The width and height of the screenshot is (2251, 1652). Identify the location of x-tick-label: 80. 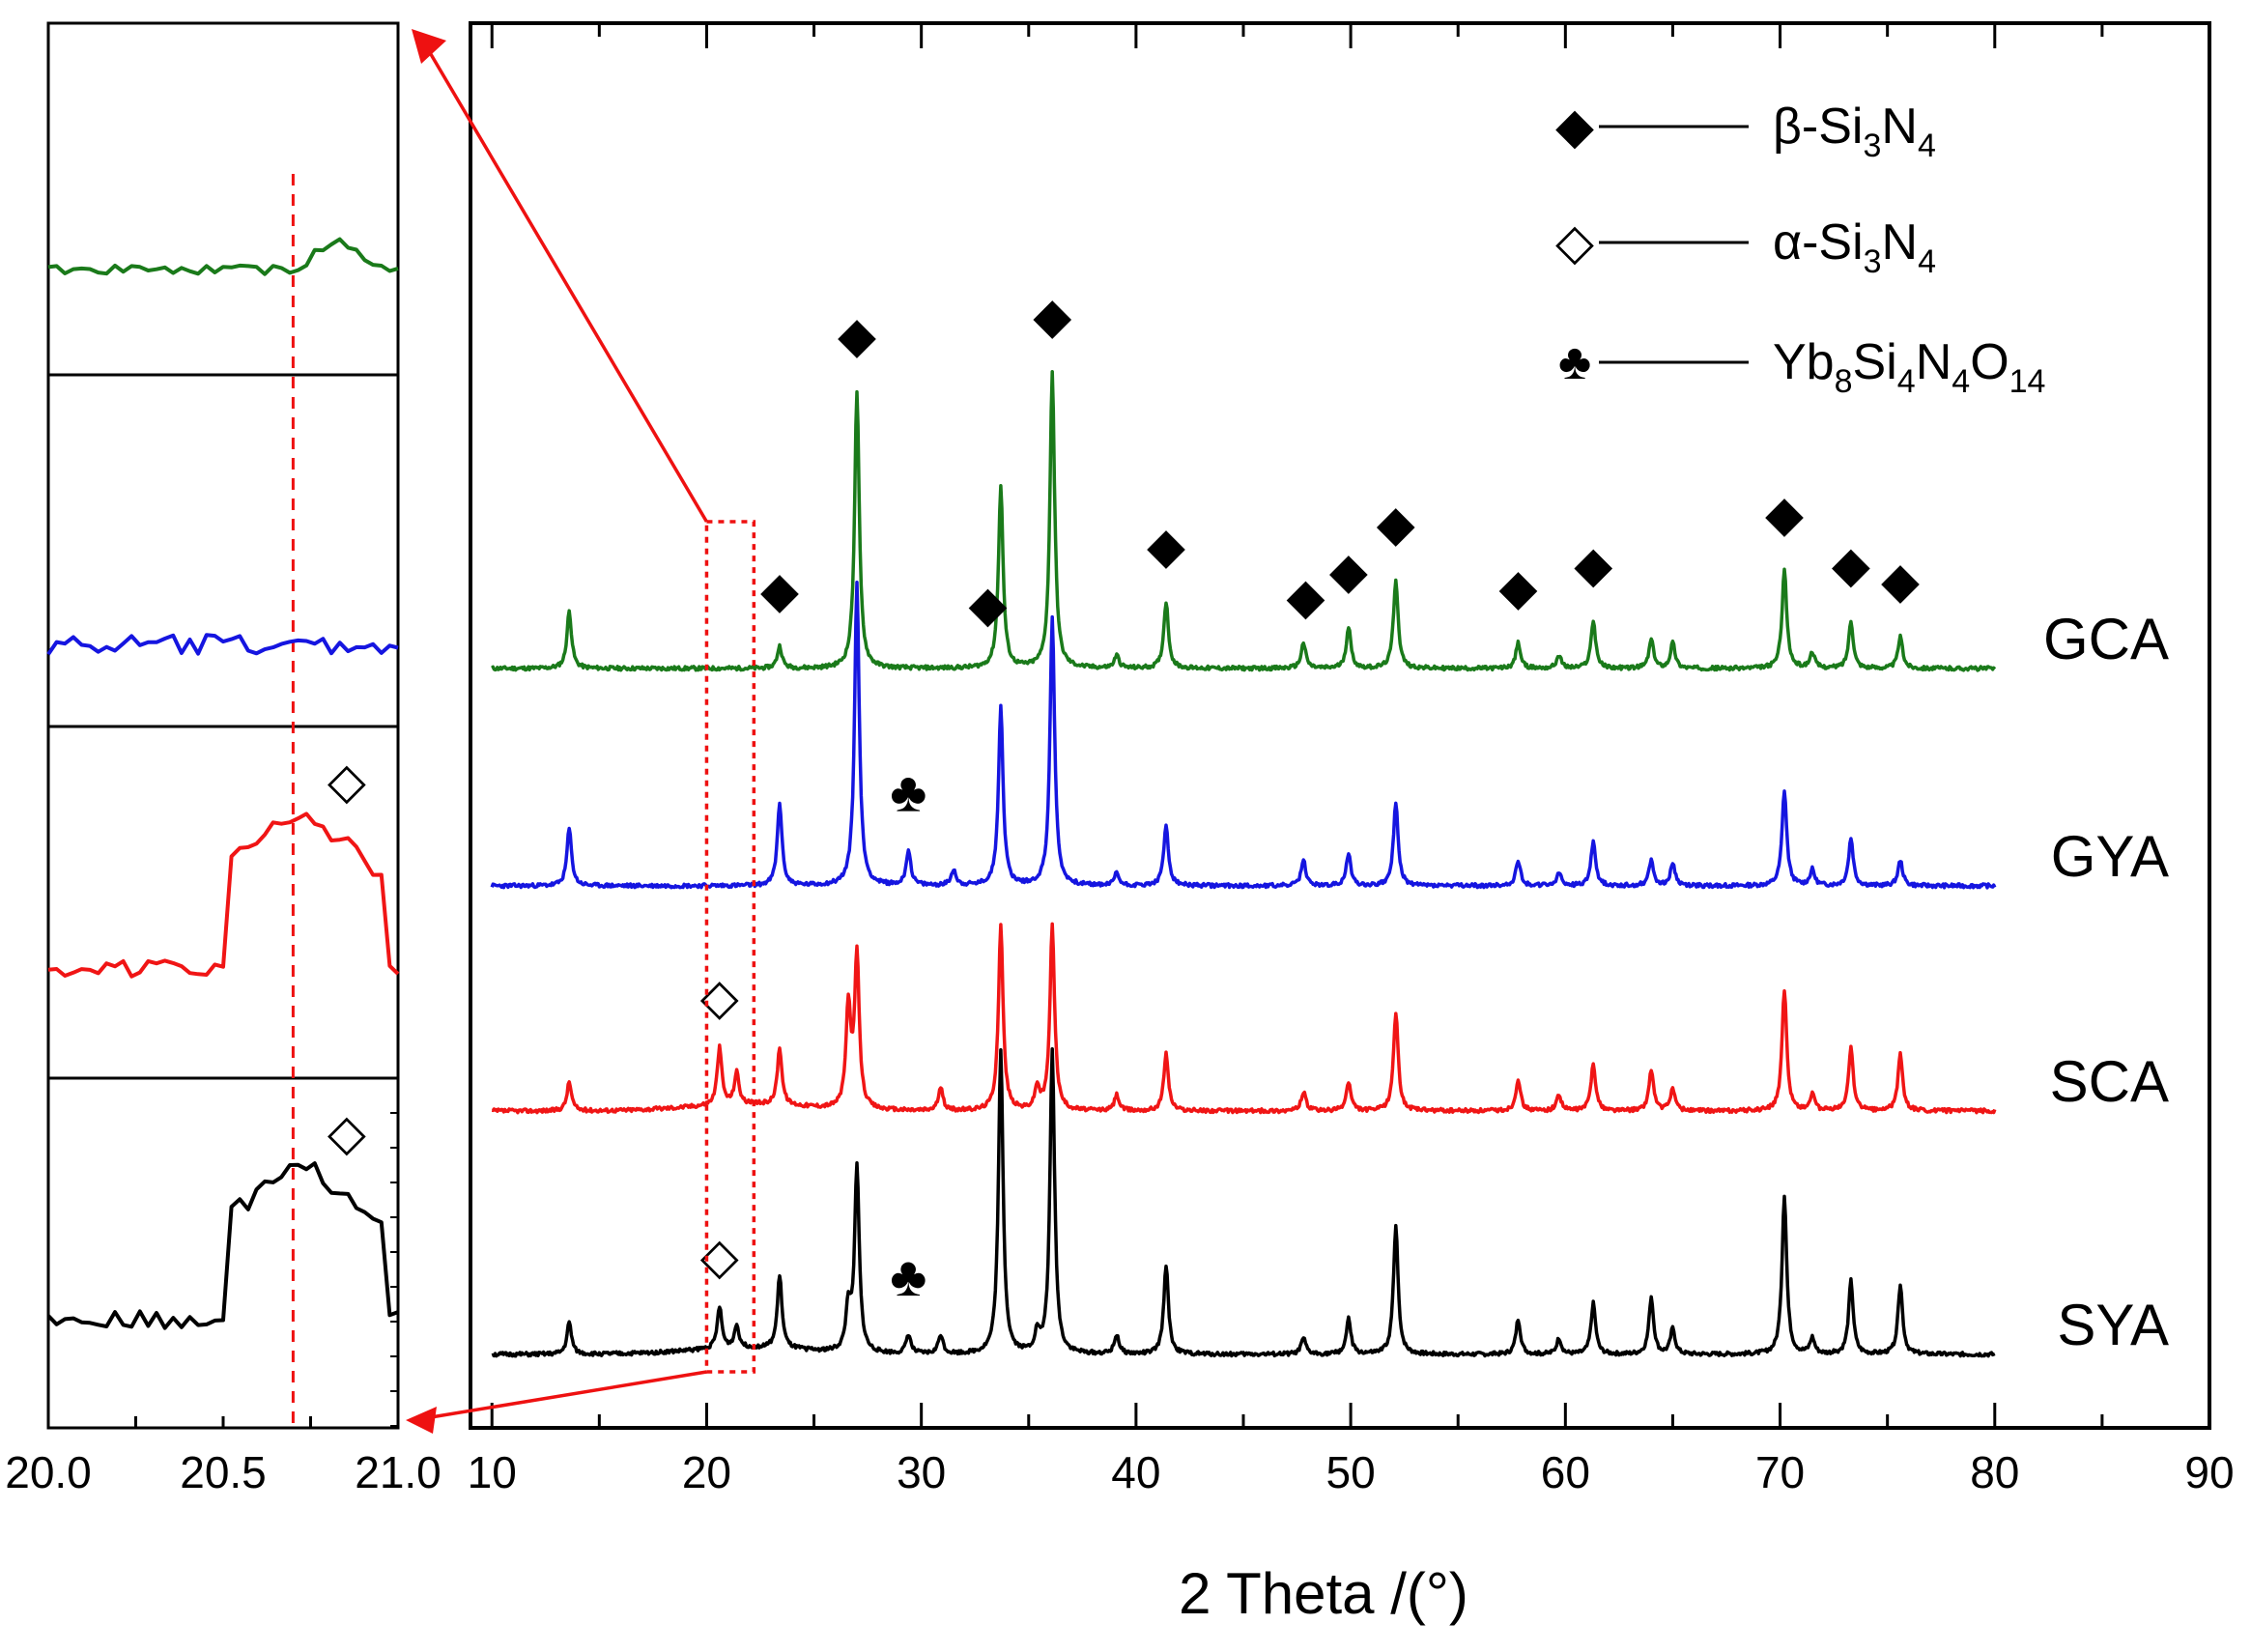
(1994, 1472).